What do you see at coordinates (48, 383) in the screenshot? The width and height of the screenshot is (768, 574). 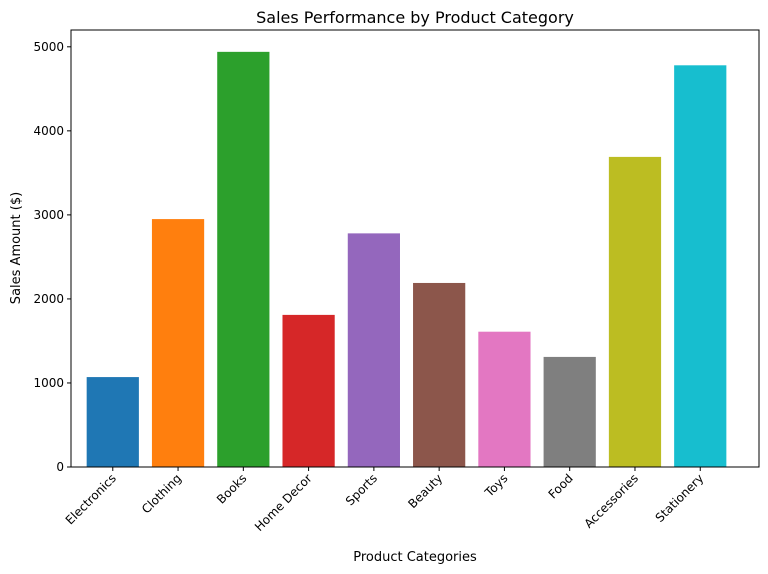 I see `y-tick-label: 1000` at bounding box center [48, 383].